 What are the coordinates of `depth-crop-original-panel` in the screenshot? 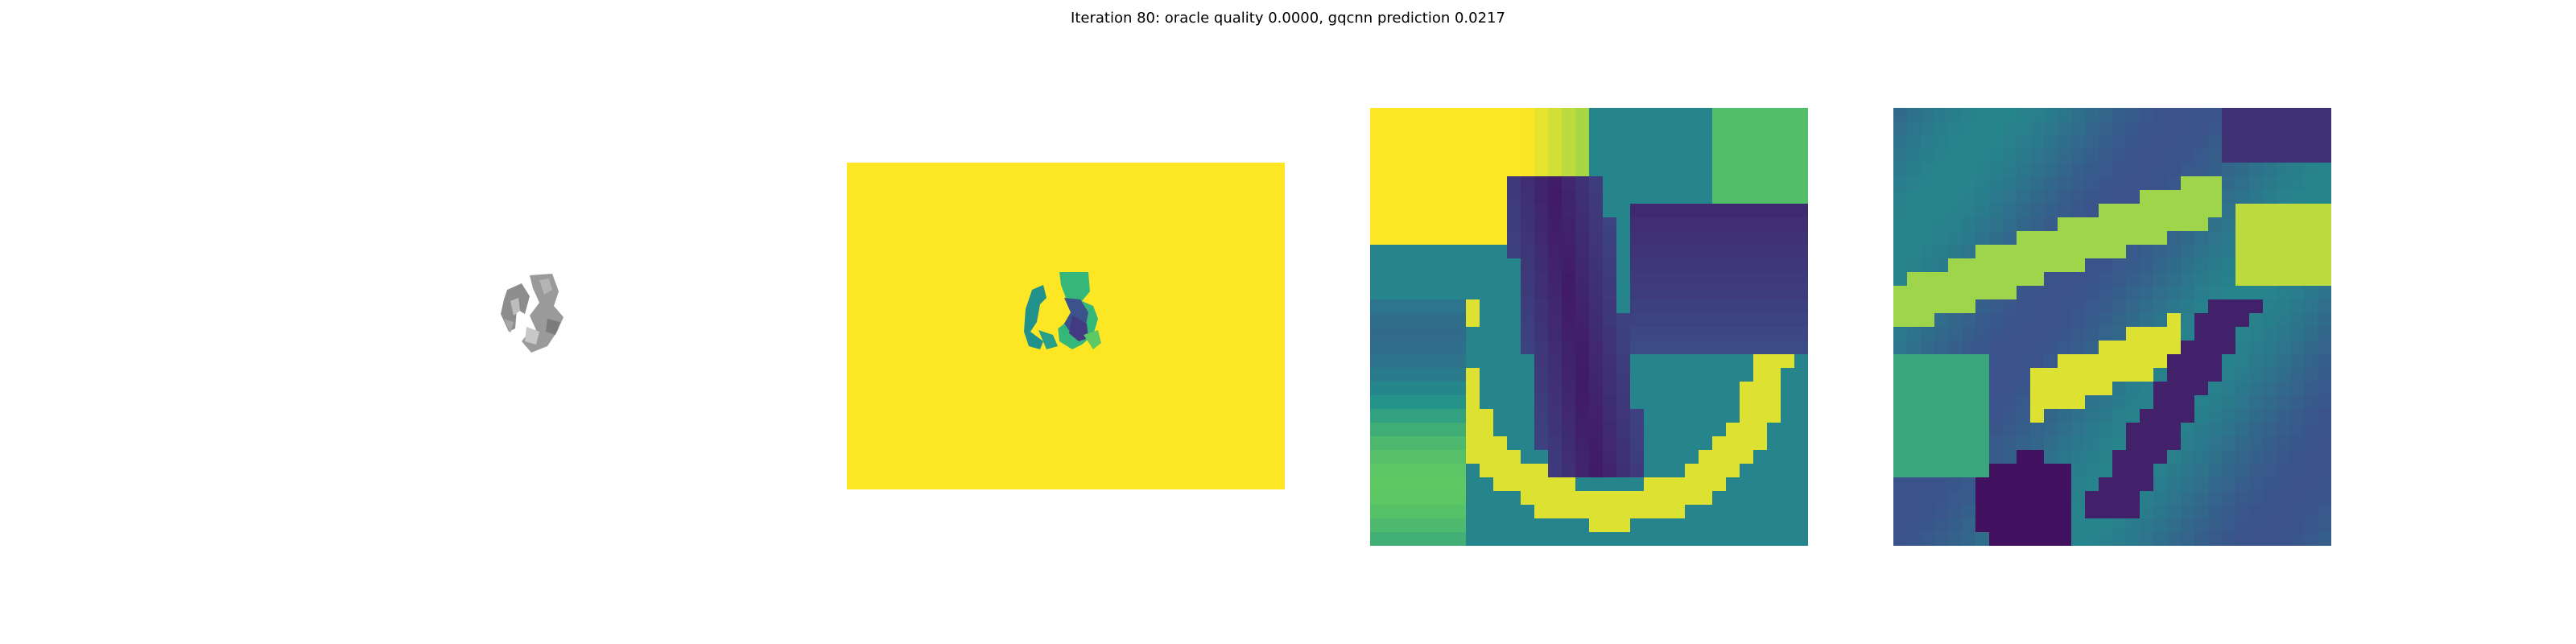 It's located at (1589, 327).